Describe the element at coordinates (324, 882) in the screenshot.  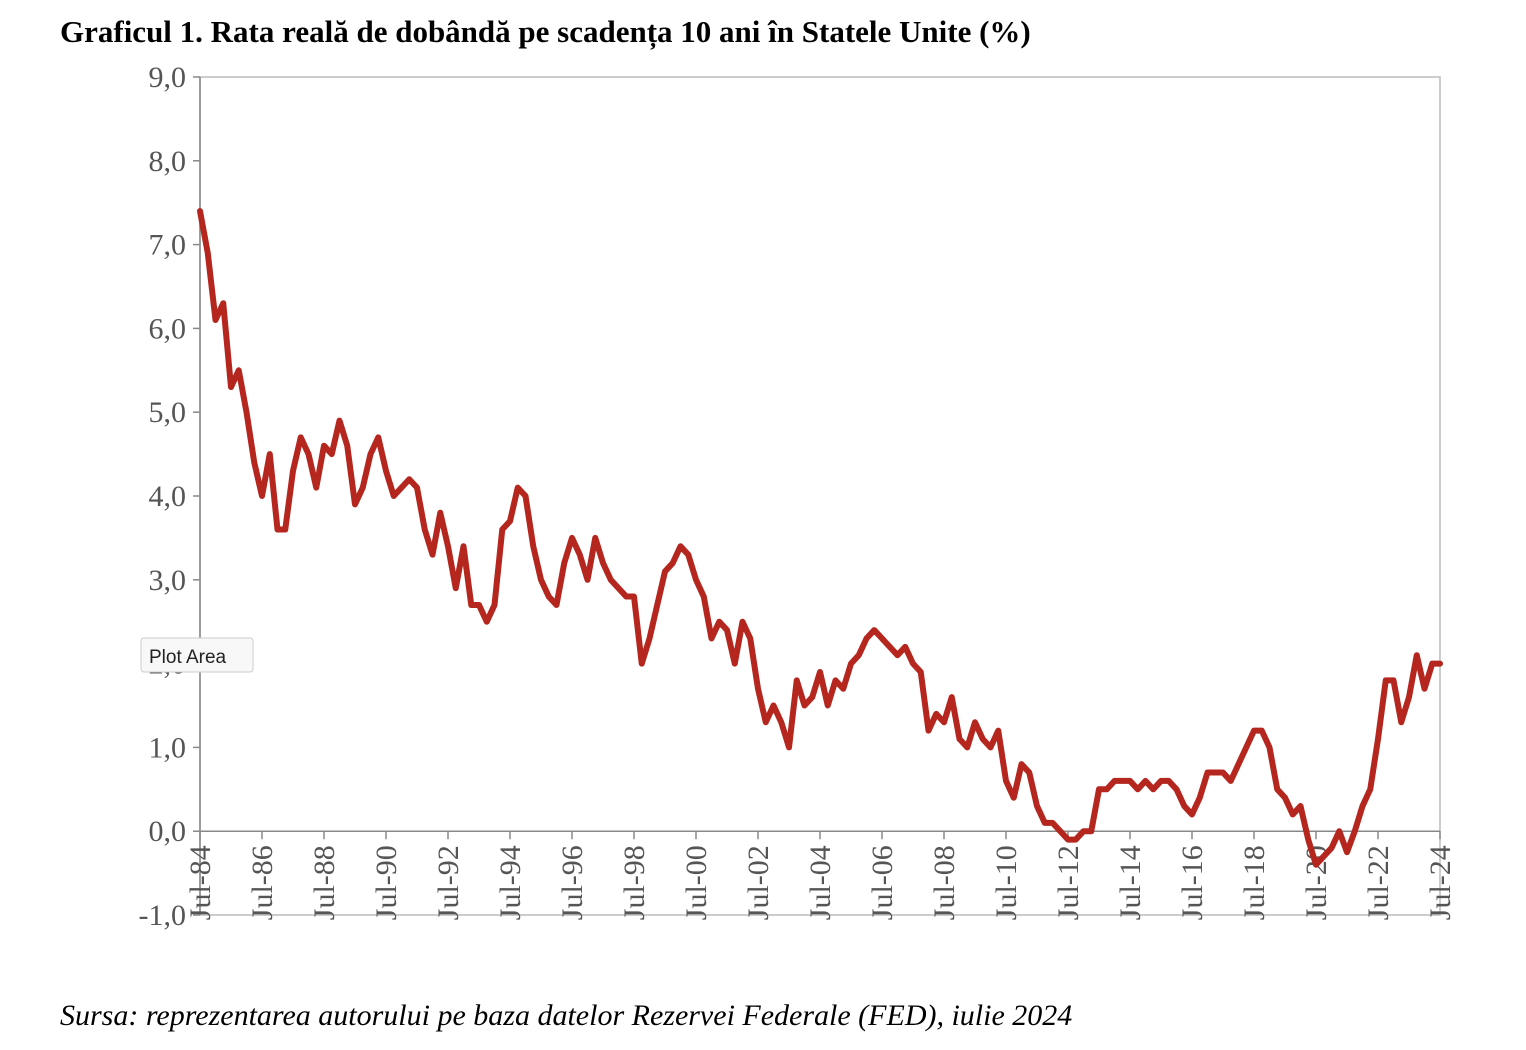
I see `x-tick-label: Jul-88` at that location.